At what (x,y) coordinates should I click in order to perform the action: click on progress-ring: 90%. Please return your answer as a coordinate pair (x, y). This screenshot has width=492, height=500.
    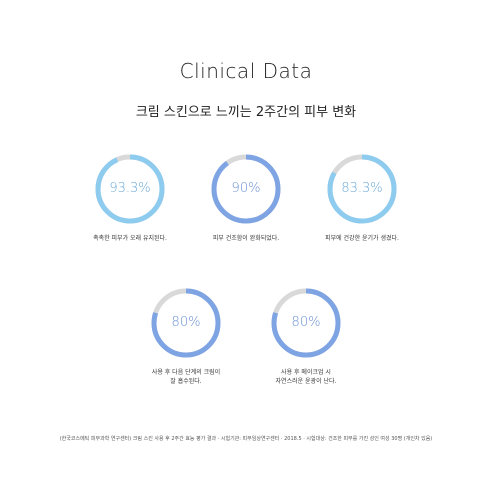
    Looking at the image, I should click on (246, 189).